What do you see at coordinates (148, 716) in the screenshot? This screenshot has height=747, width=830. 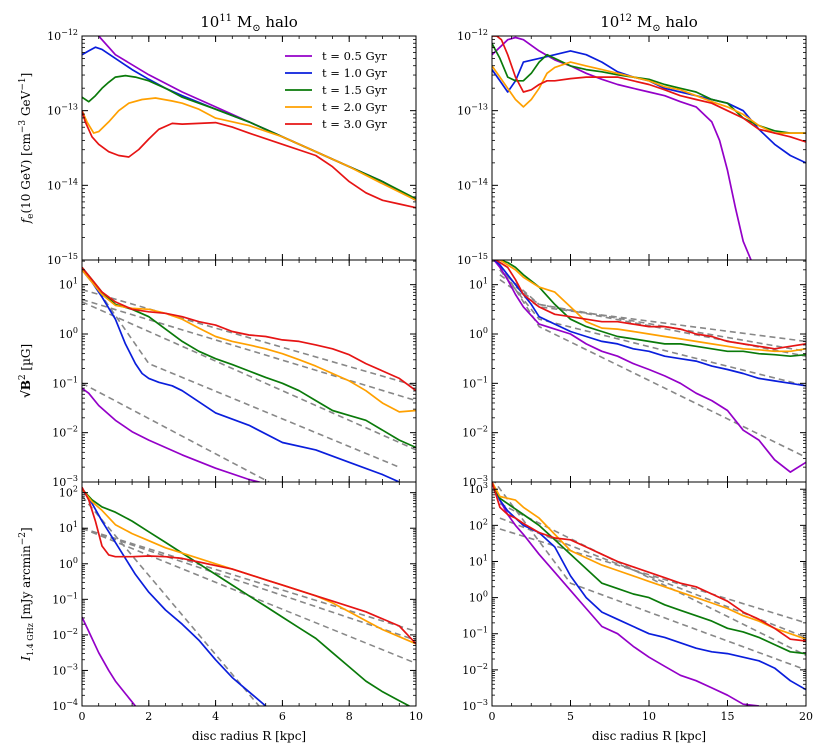 I see `x-tick-label: 2` at bounding box center [148, 716].